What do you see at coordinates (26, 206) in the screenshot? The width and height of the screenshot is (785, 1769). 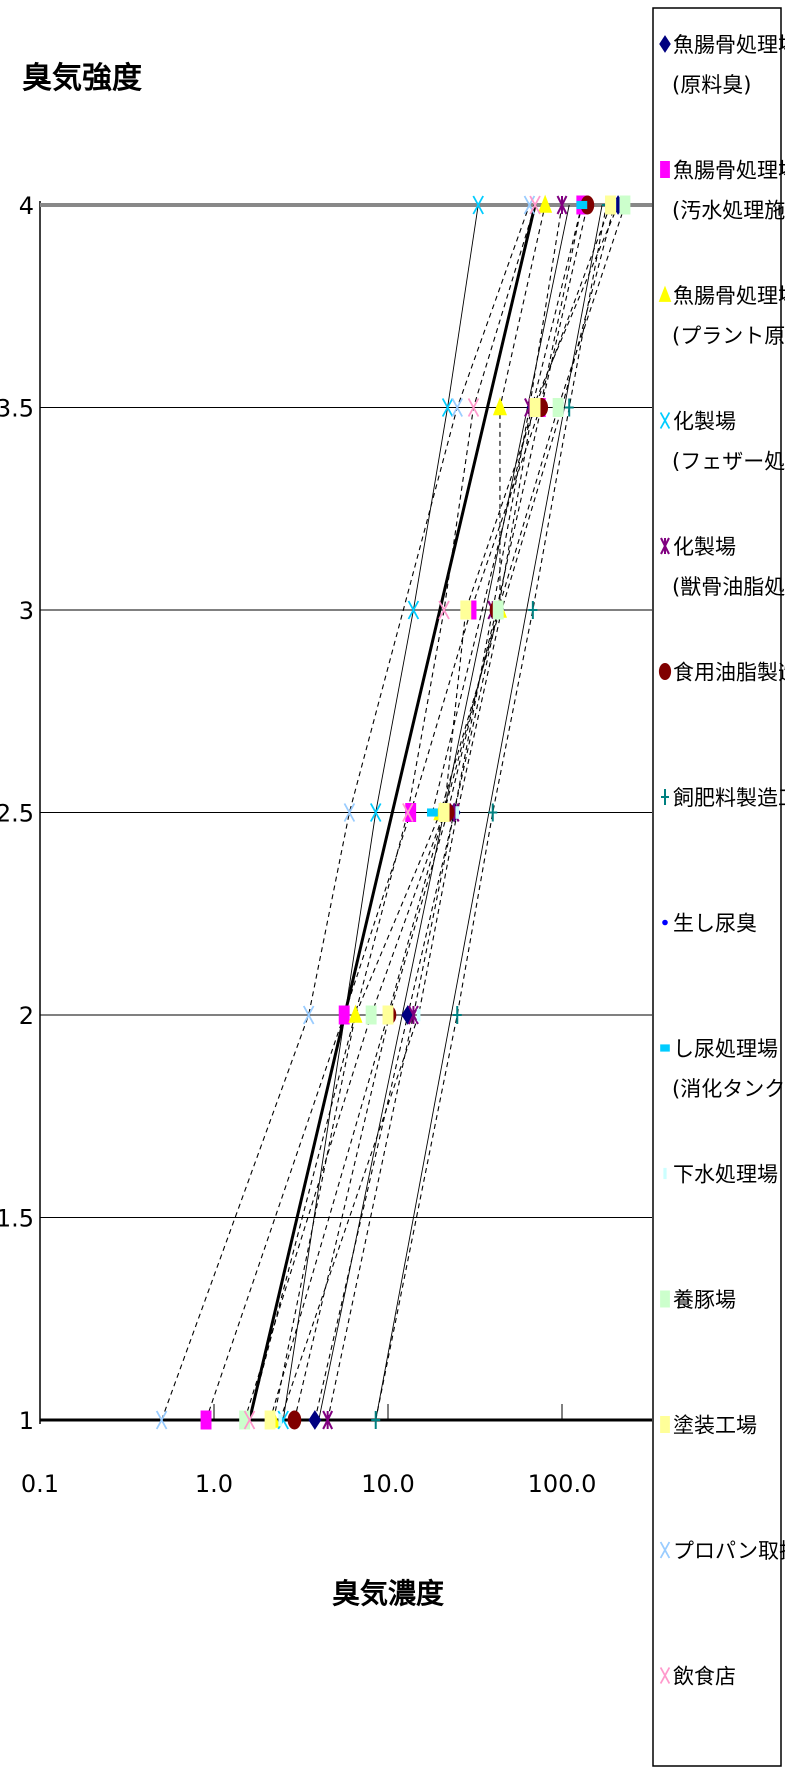 I see `y-tick-label: 4` at bounding box center [26, 206].